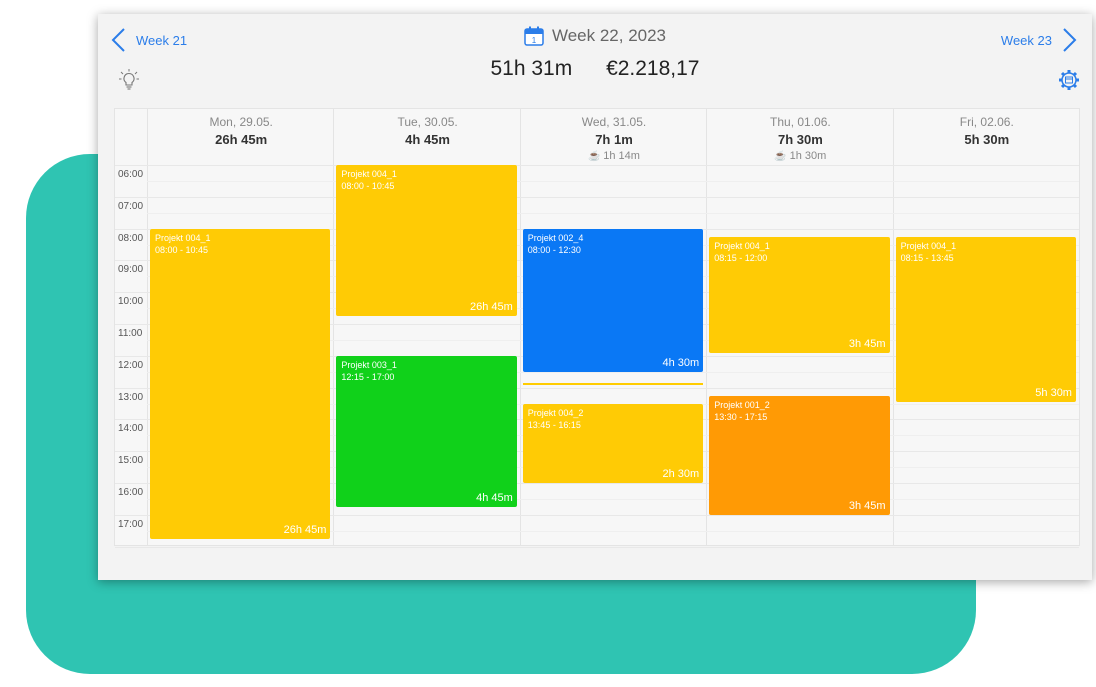  Describe the element at coordinates (800, 122) in the screenshot. I see `day-date: Thu, 01.06.` at that location.